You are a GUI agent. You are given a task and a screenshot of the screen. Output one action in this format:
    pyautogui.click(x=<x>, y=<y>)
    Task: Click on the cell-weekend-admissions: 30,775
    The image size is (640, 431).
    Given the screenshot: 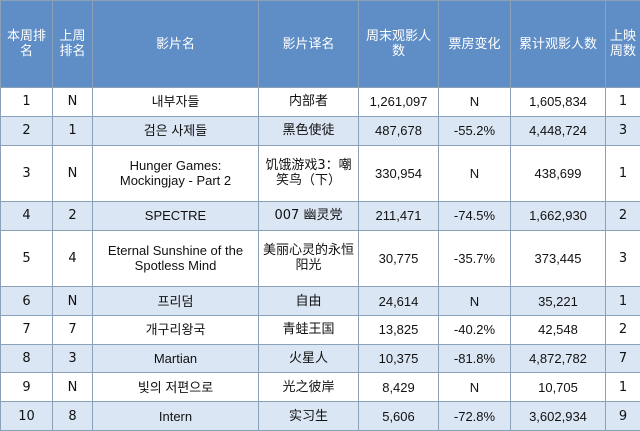 What is the action you would take?
    pyautogui.click(x=398, y=258)
    